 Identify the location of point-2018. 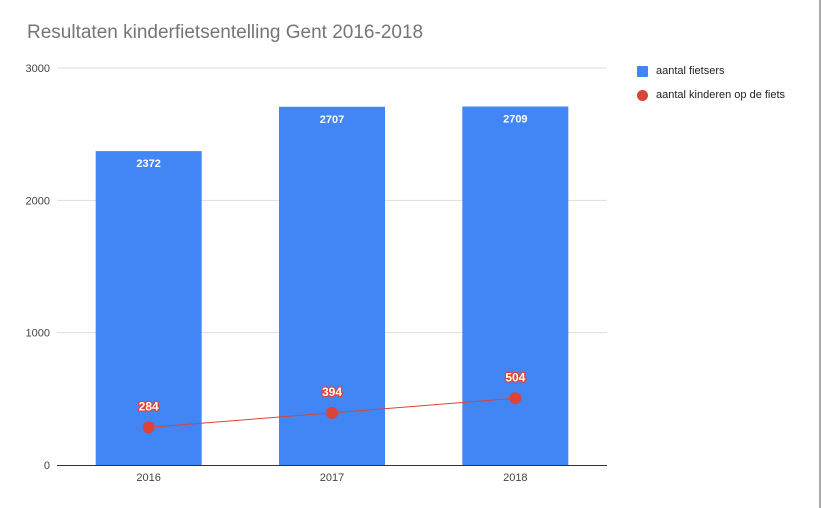
(515, 398).